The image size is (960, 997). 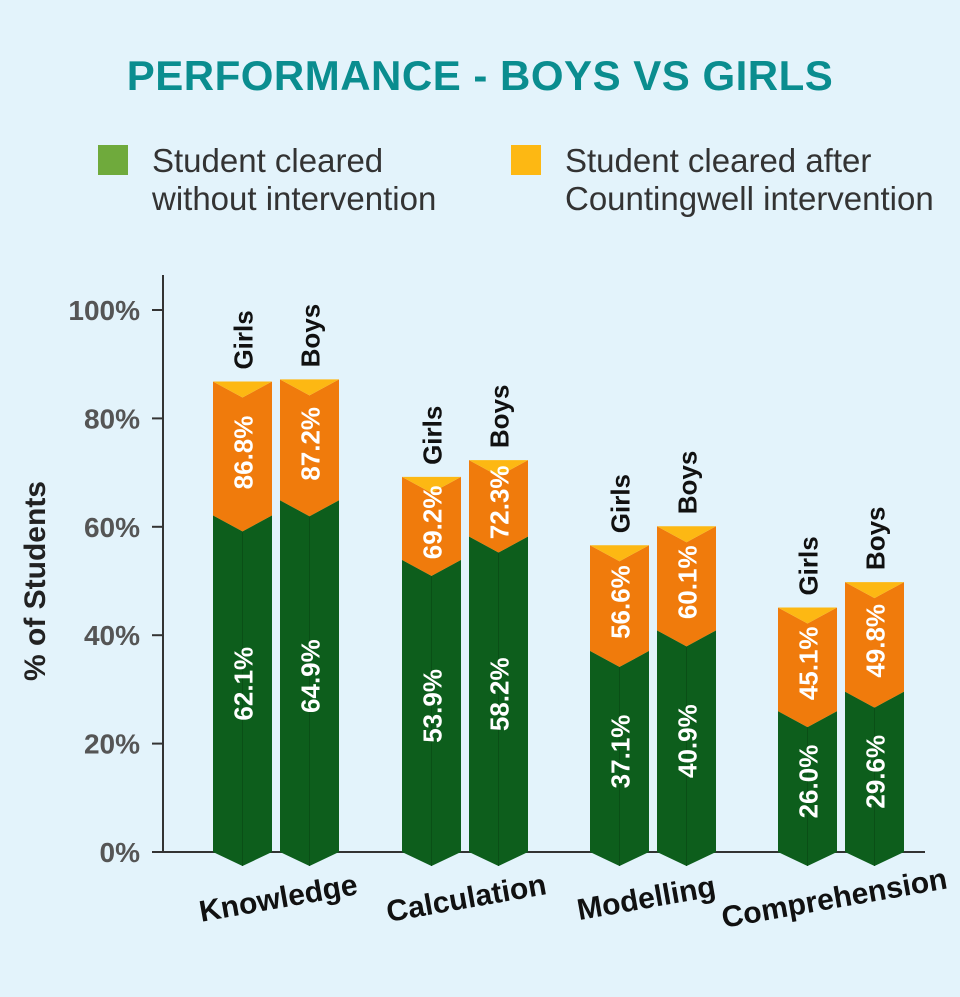 What do you see at coordinates (498, 625) in the screenshot?
I see `bar-boys-calculation: 58.2% 72.3% Boys` at bounding box center [498, 625].